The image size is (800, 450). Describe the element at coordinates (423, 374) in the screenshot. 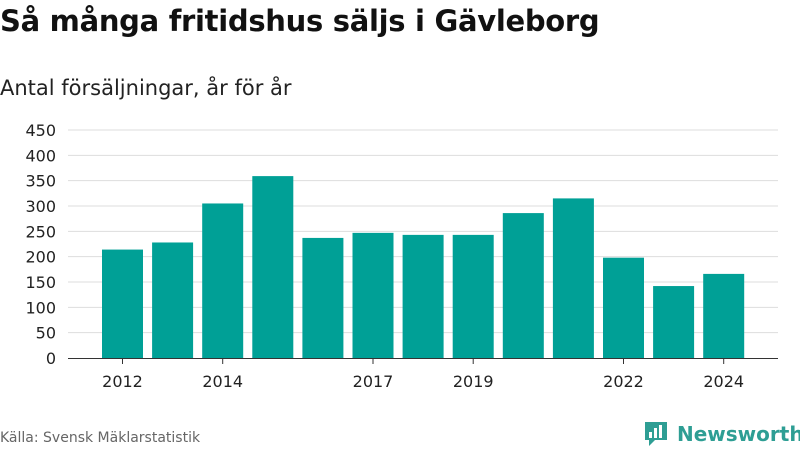

I see `x-tick-labels: 2012 2014 2017 2019 2022 2024` at that location.